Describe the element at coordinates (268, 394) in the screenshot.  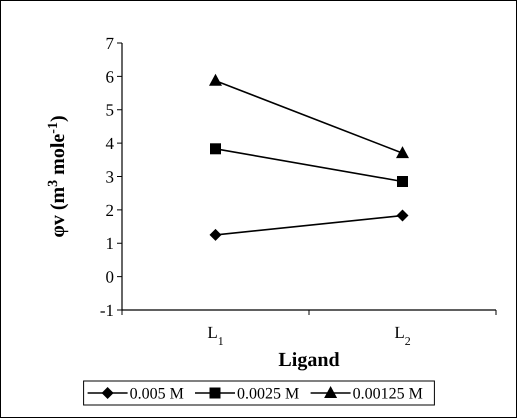
I see `legend-label: 0.0025 M` at that location.